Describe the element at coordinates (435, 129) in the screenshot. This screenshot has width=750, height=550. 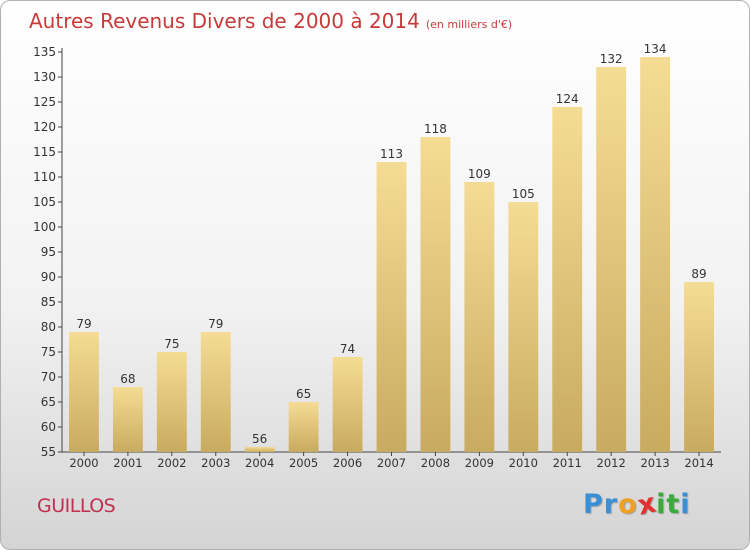
I see `data-label: 118` at that location.